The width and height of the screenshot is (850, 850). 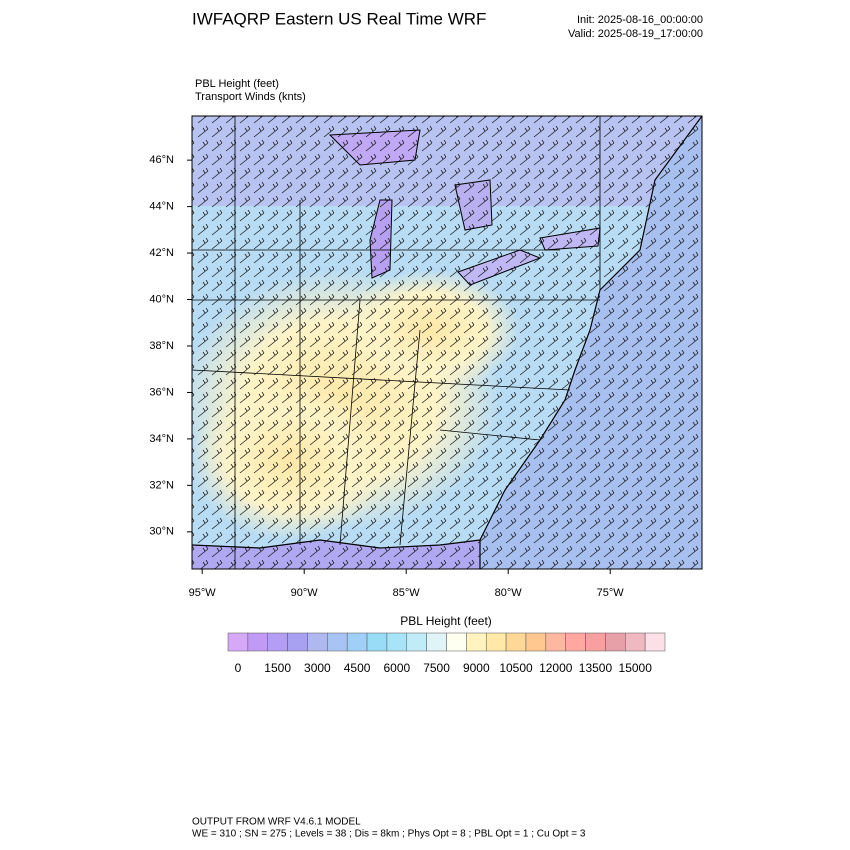 What do you see at coordinates (161, 346) in the screenshot?
I see `y-tick-label: 38°N` at bounding box center [161, 346].